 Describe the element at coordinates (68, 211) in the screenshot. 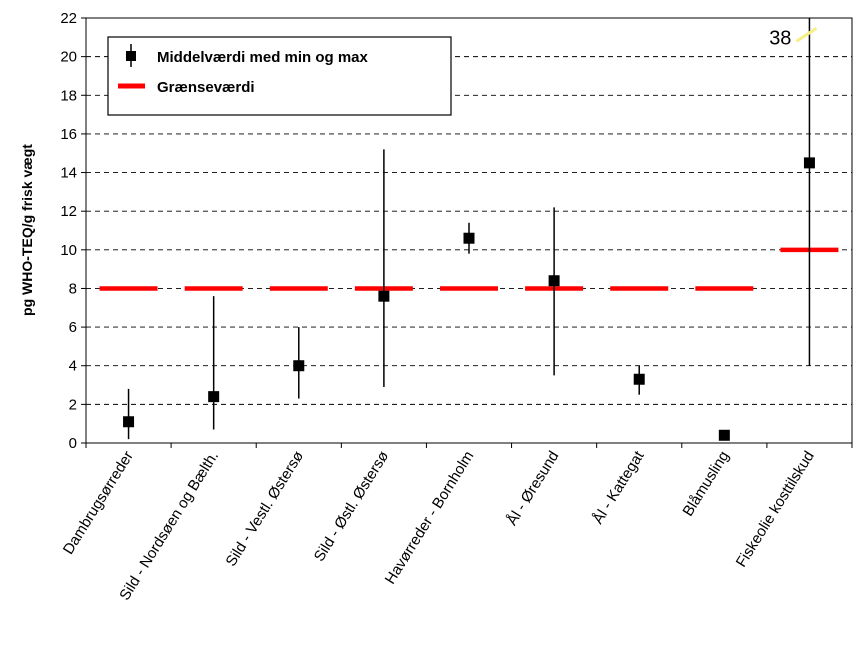

I see `y-tick-label: 12` at that location.